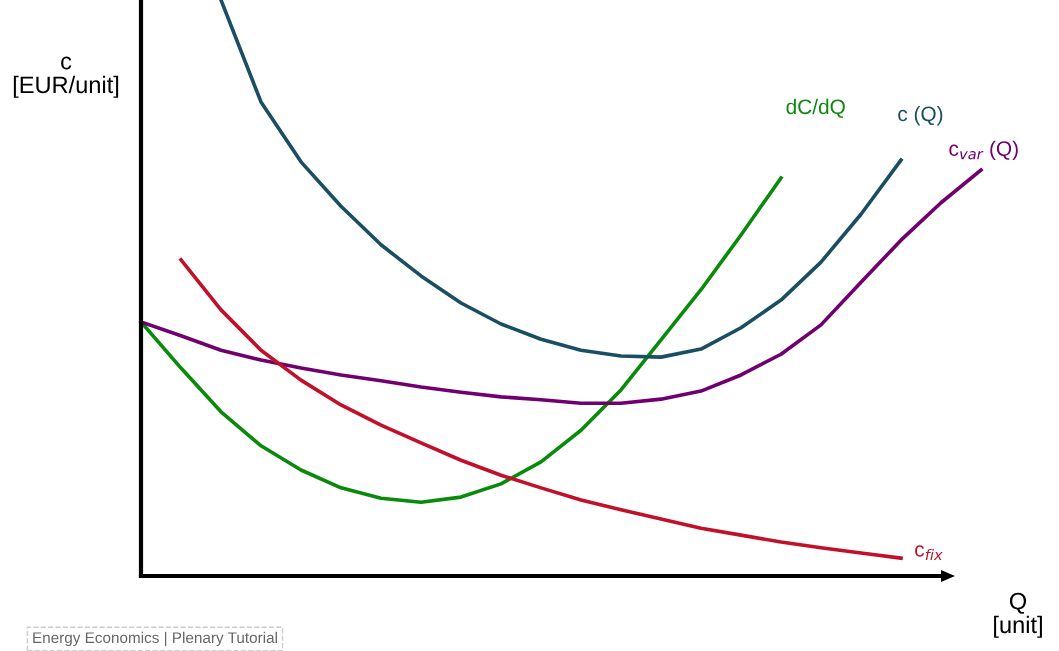  I want to click on series-label: c (Q), so click(920, 115).